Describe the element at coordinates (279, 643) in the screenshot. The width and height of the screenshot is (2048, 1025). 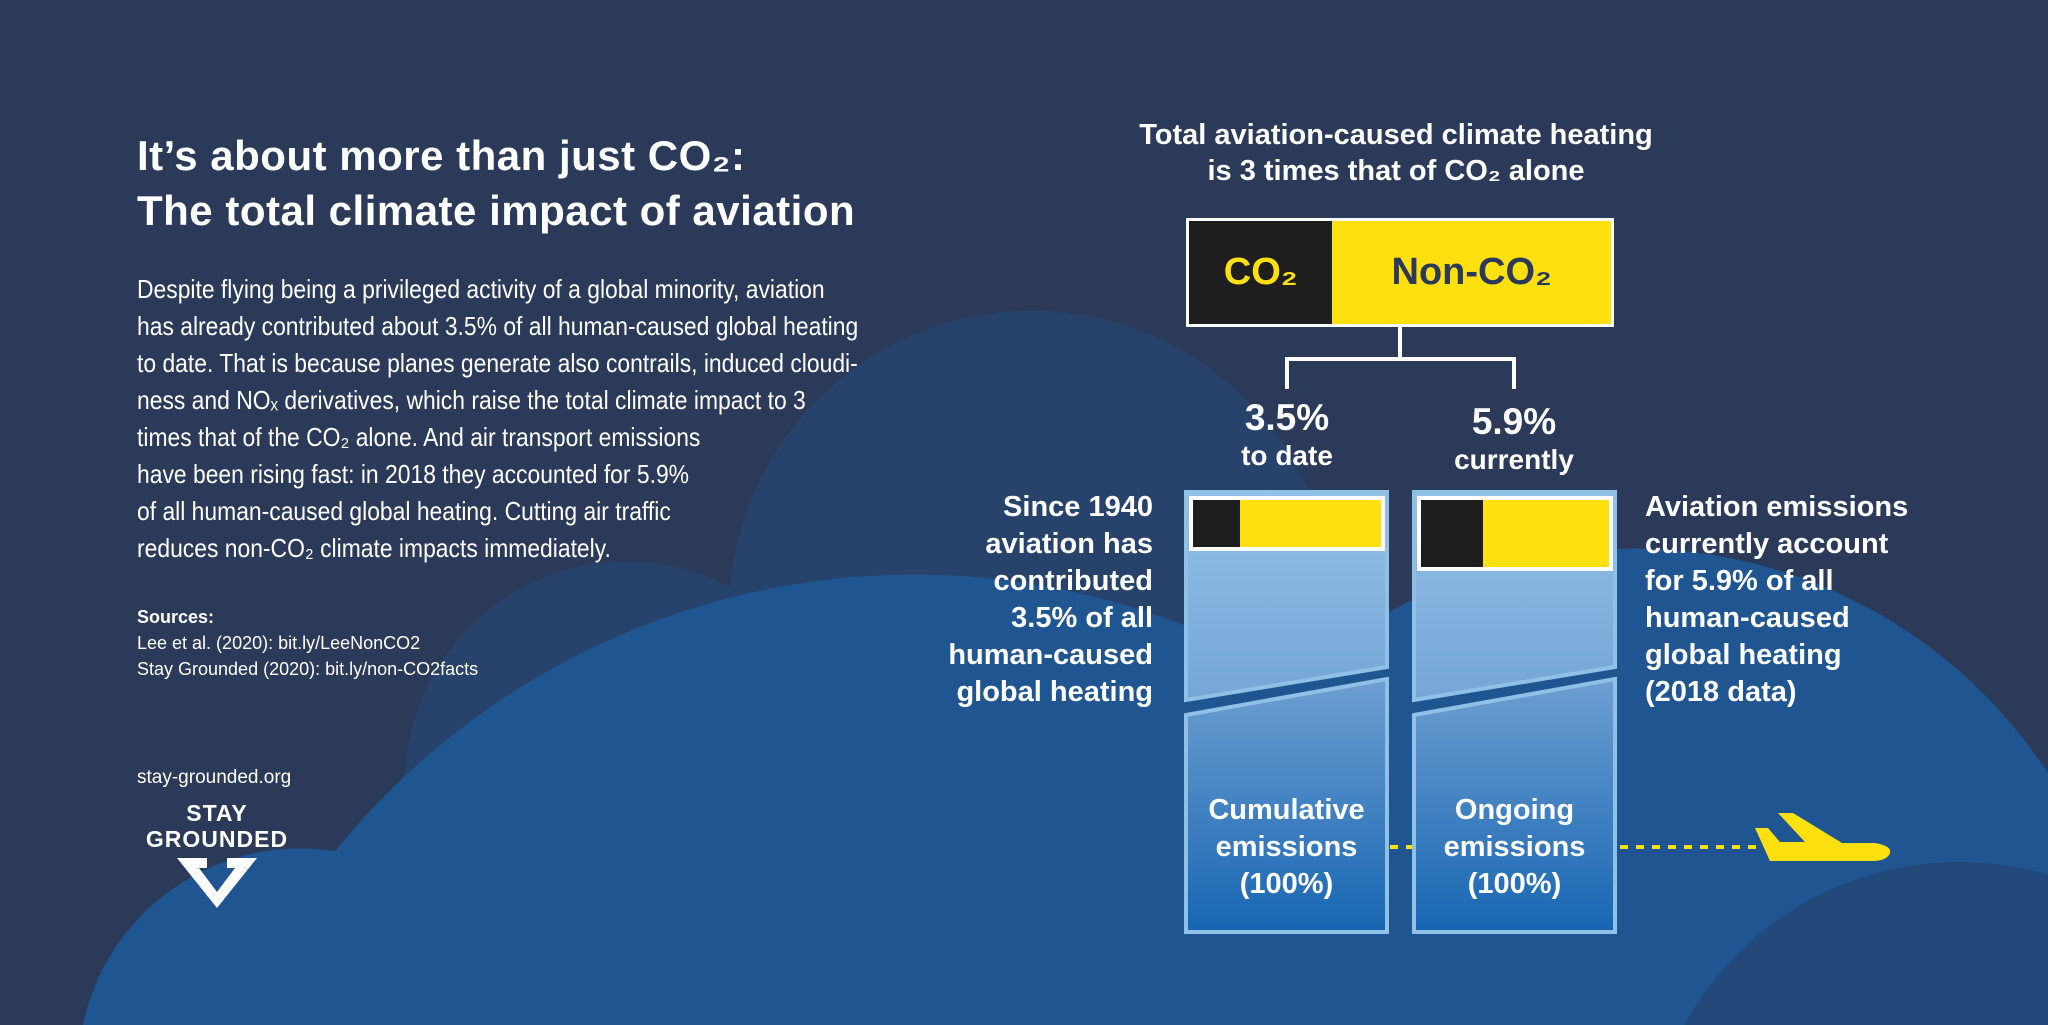
I see `source-link: Lee et al. (2020): bit.ly/LeeNonCO2` at that location.